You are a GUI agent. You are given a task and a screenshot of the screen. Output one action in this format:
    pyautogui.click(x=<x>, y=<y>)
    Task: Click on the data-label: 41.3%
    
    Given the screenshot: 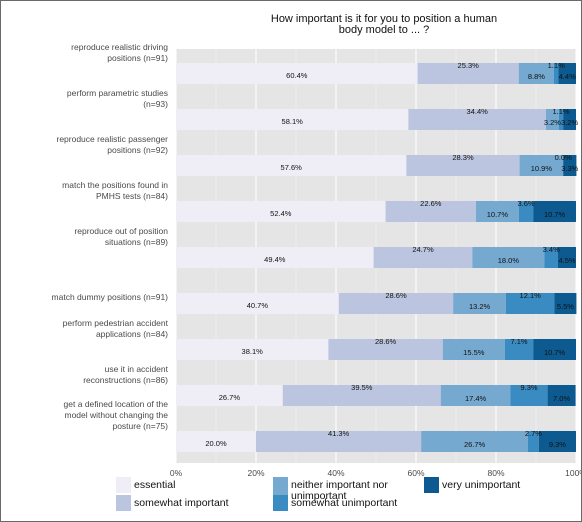 What is the action you would take?
    pyautogui.click(x=339, y=433)
    